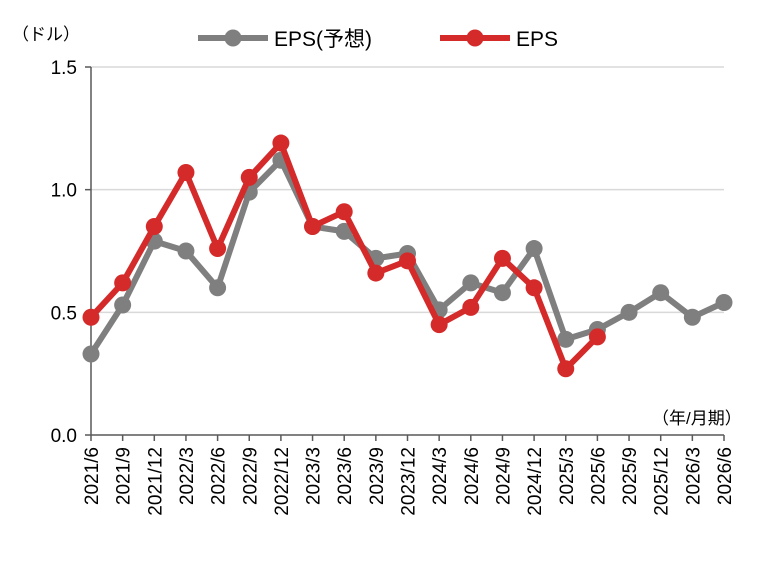 This screenshot has width=776, height=569. What do you see at coordinates (219, 476) in the screenshot?
I see `x-tick-label-4: 2022/6` at bounding box center [219, 476].